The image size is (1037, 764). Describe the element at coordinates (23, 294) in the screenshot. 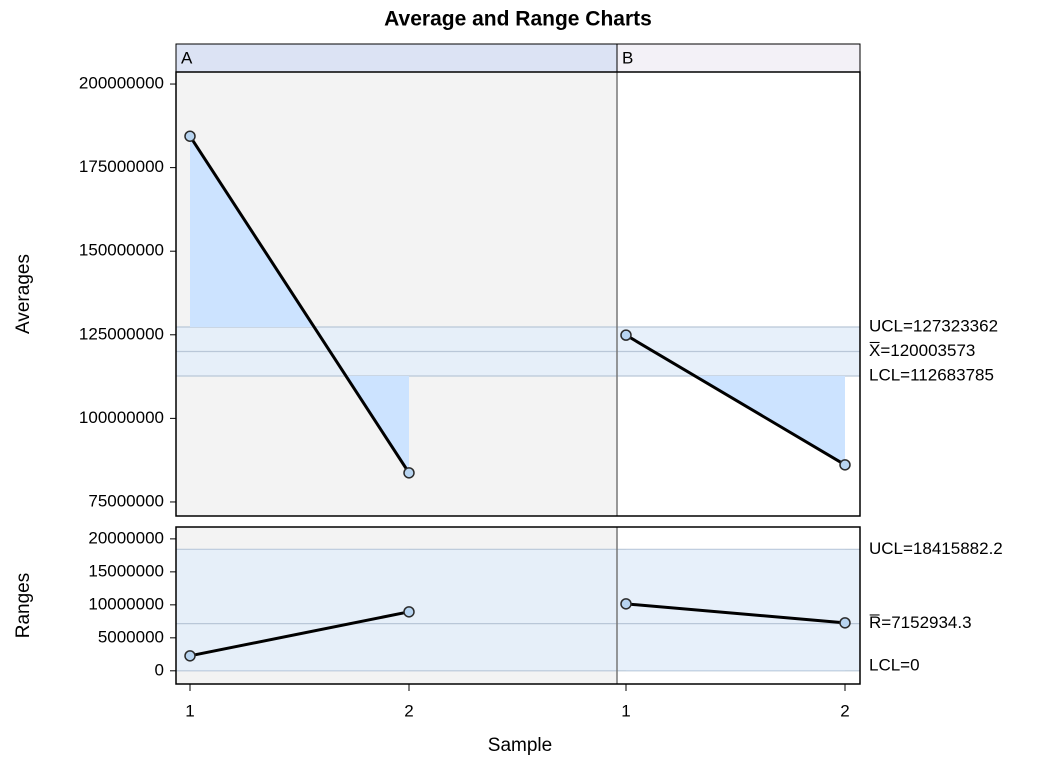

I see `y-axis-label: Averages` at that location.